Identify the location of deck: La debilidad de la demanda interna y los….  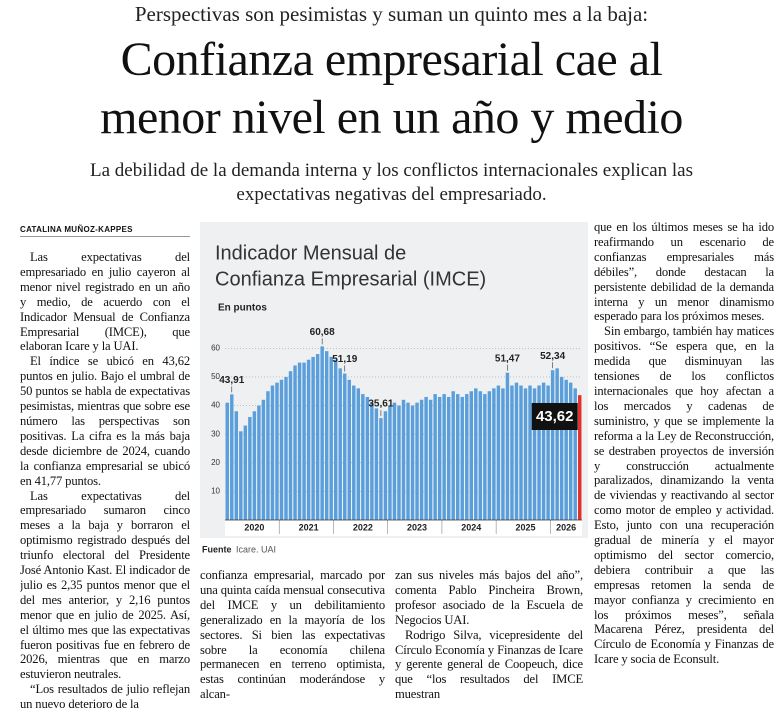
(391, 170).